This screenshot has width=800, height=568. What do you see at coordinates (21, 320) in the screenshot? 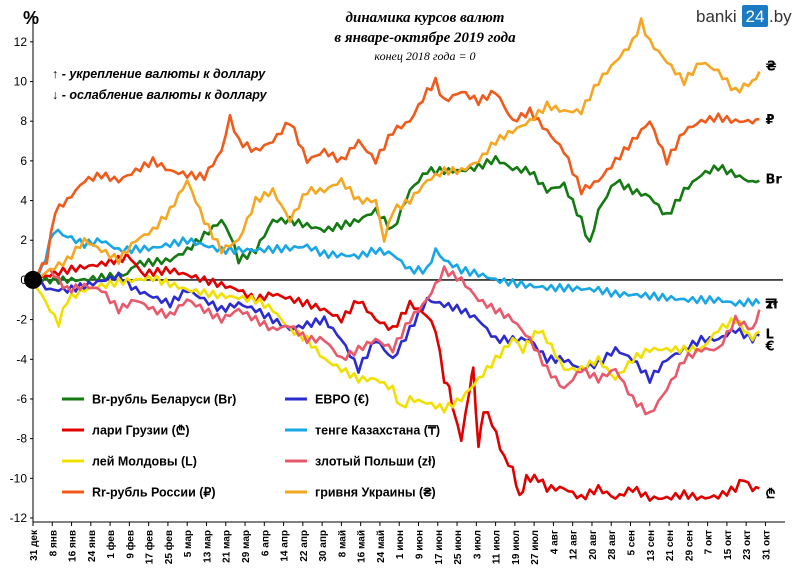
I see `y-tick-label: -2` at bounding box center [21, 320].